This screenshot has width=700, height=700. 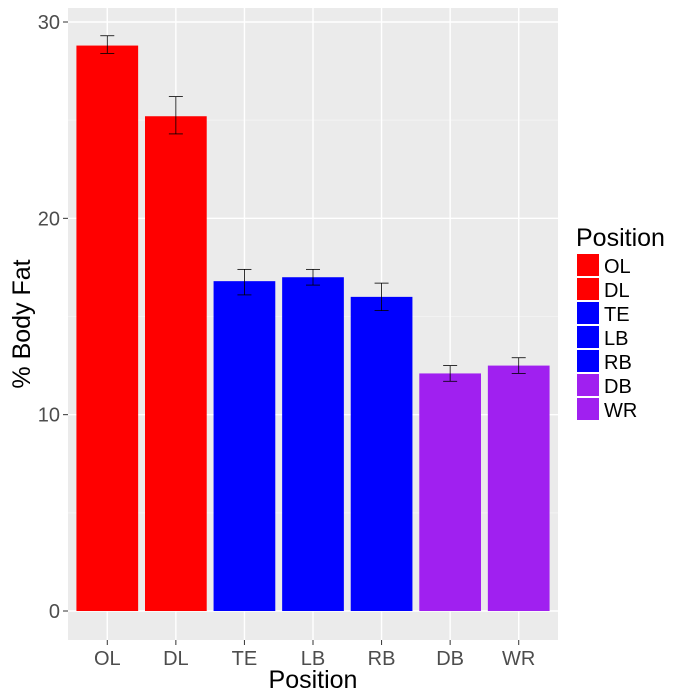 What do you see at coordinates (49, 23) in the screenshot?
I see `y-tick-label: 30` at bounding box center [49, 23].